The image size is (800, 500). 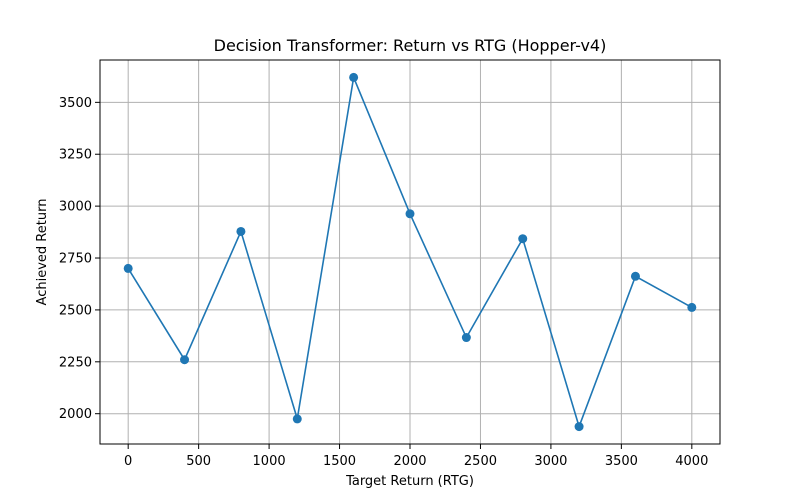 I want to click on y-tick-label: 2500, so click(x=75, y=310).